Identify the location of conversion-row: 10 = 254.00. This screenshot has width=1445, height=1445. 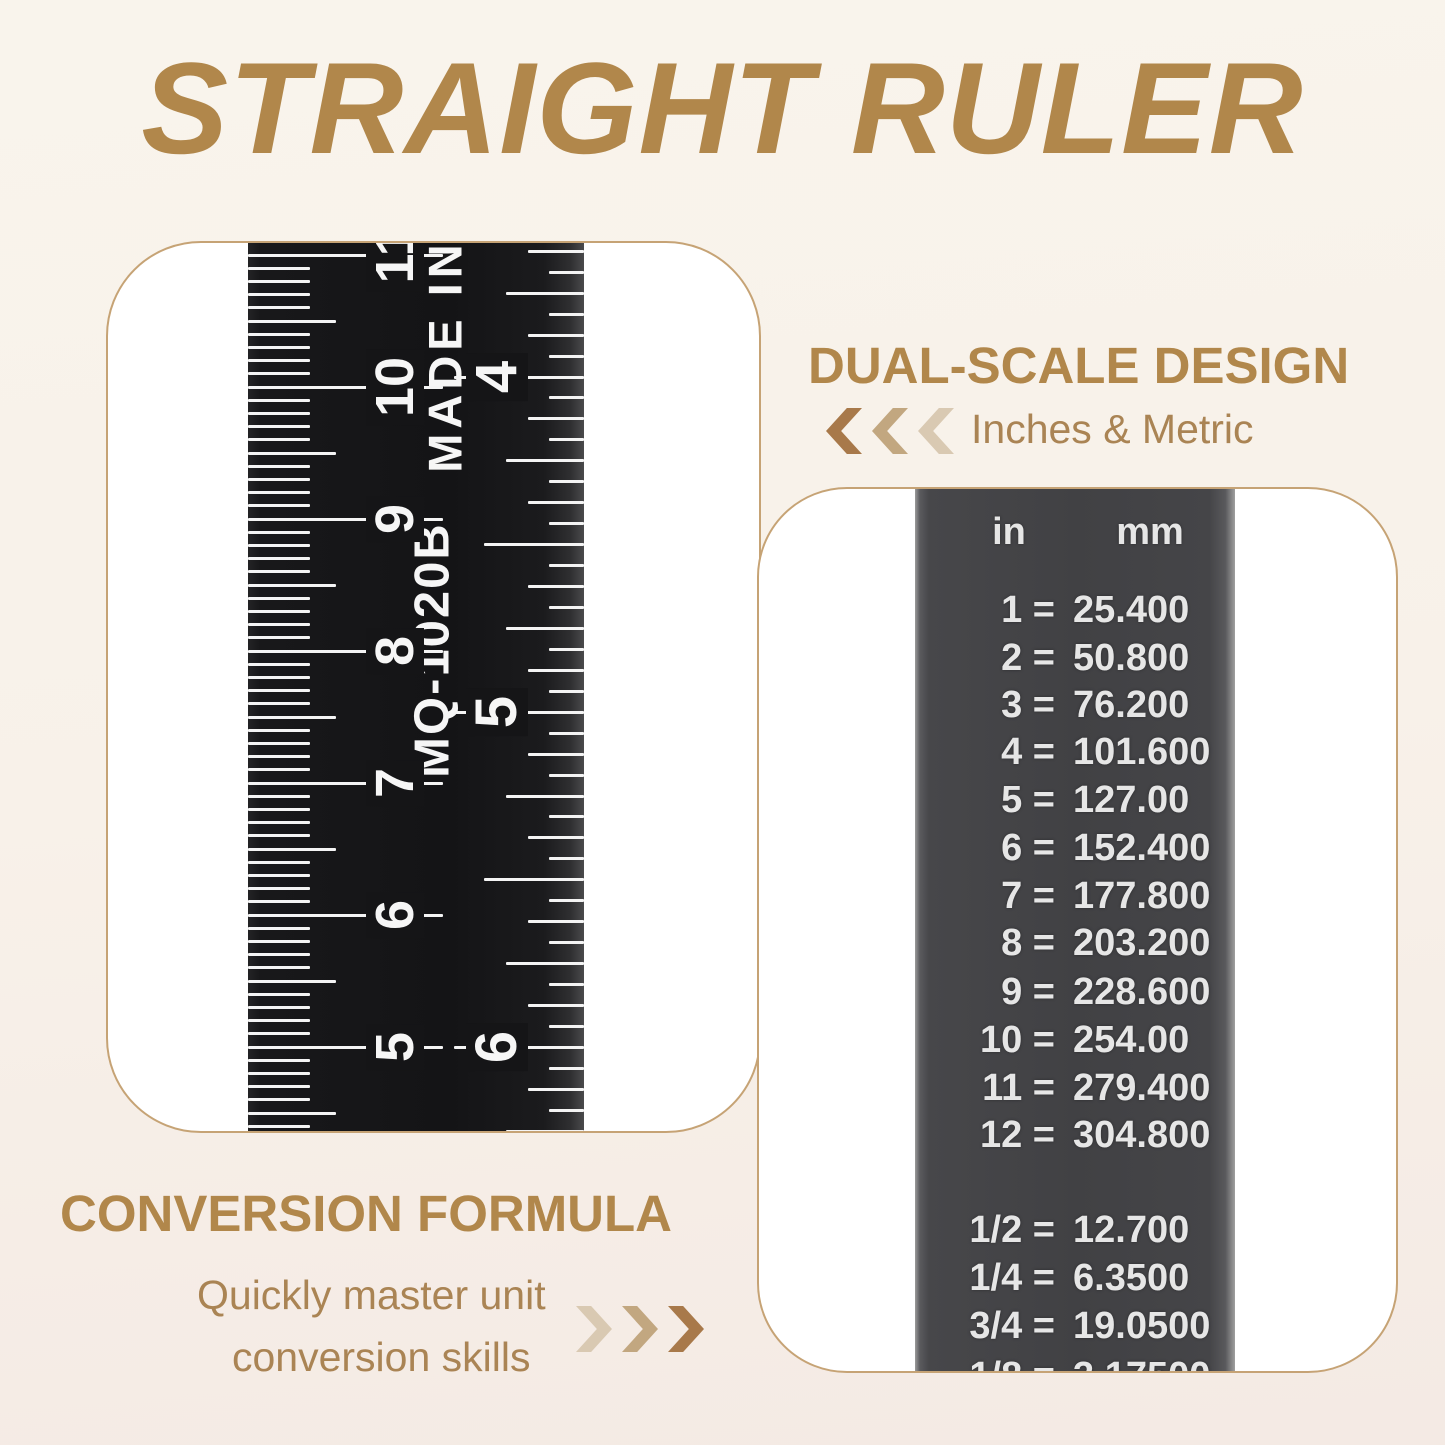
(1075, 1040).